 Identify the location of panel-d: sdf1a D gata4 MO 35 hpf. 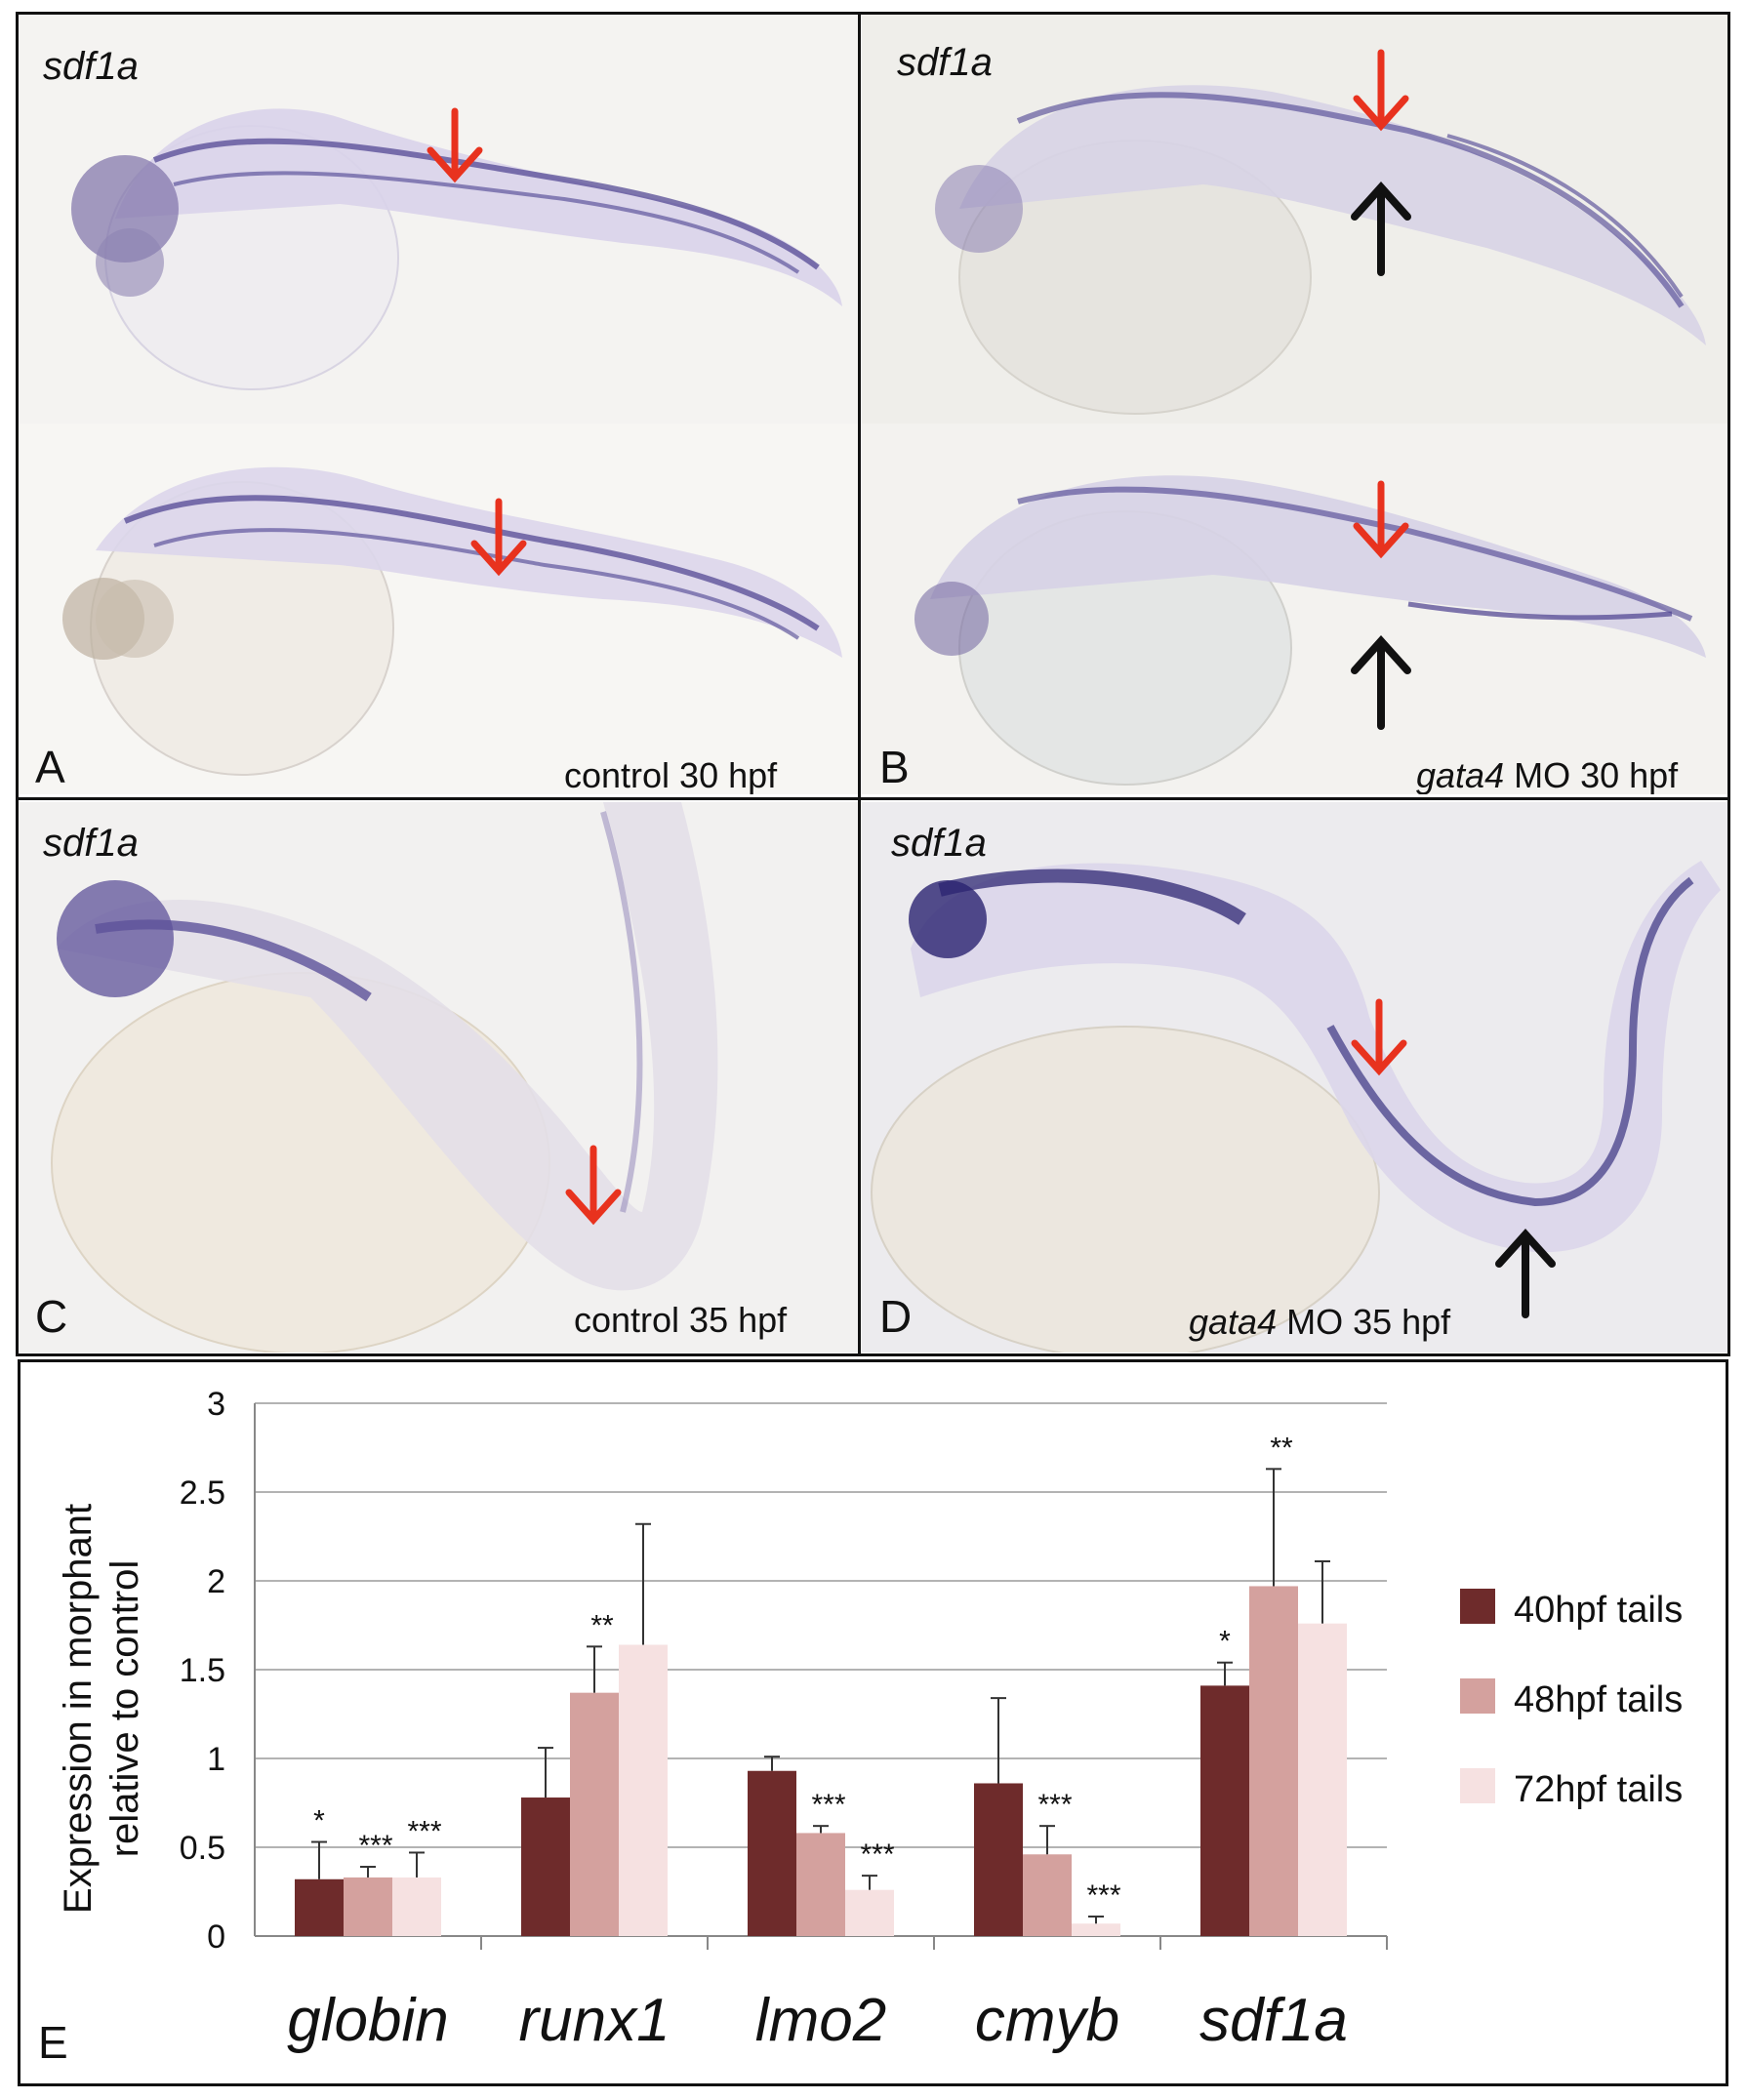
(1295, 1077).